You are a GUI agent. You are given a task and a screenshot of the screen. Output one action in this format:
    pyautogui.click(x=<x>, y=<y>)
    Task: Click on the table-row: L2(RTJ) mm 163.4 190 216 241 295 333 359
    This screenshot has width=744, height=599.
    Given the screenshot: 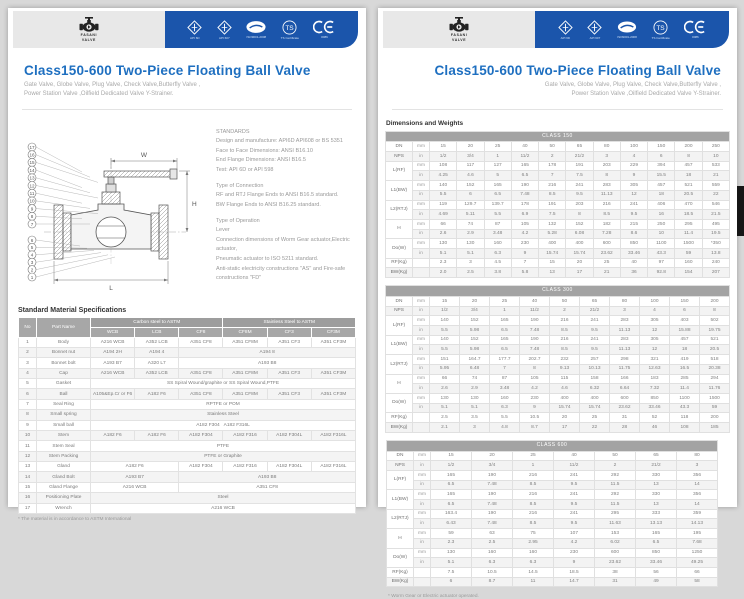 What is the action you would take?
    pyautogui.click(x=552, y=519)
    